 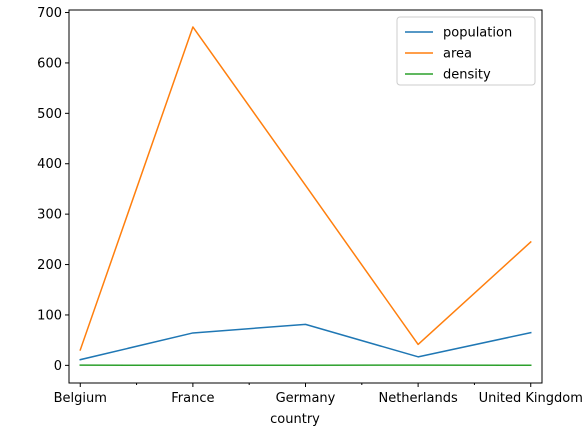 I want to click on y-tick-label: 600, so click(x=49, y=63).